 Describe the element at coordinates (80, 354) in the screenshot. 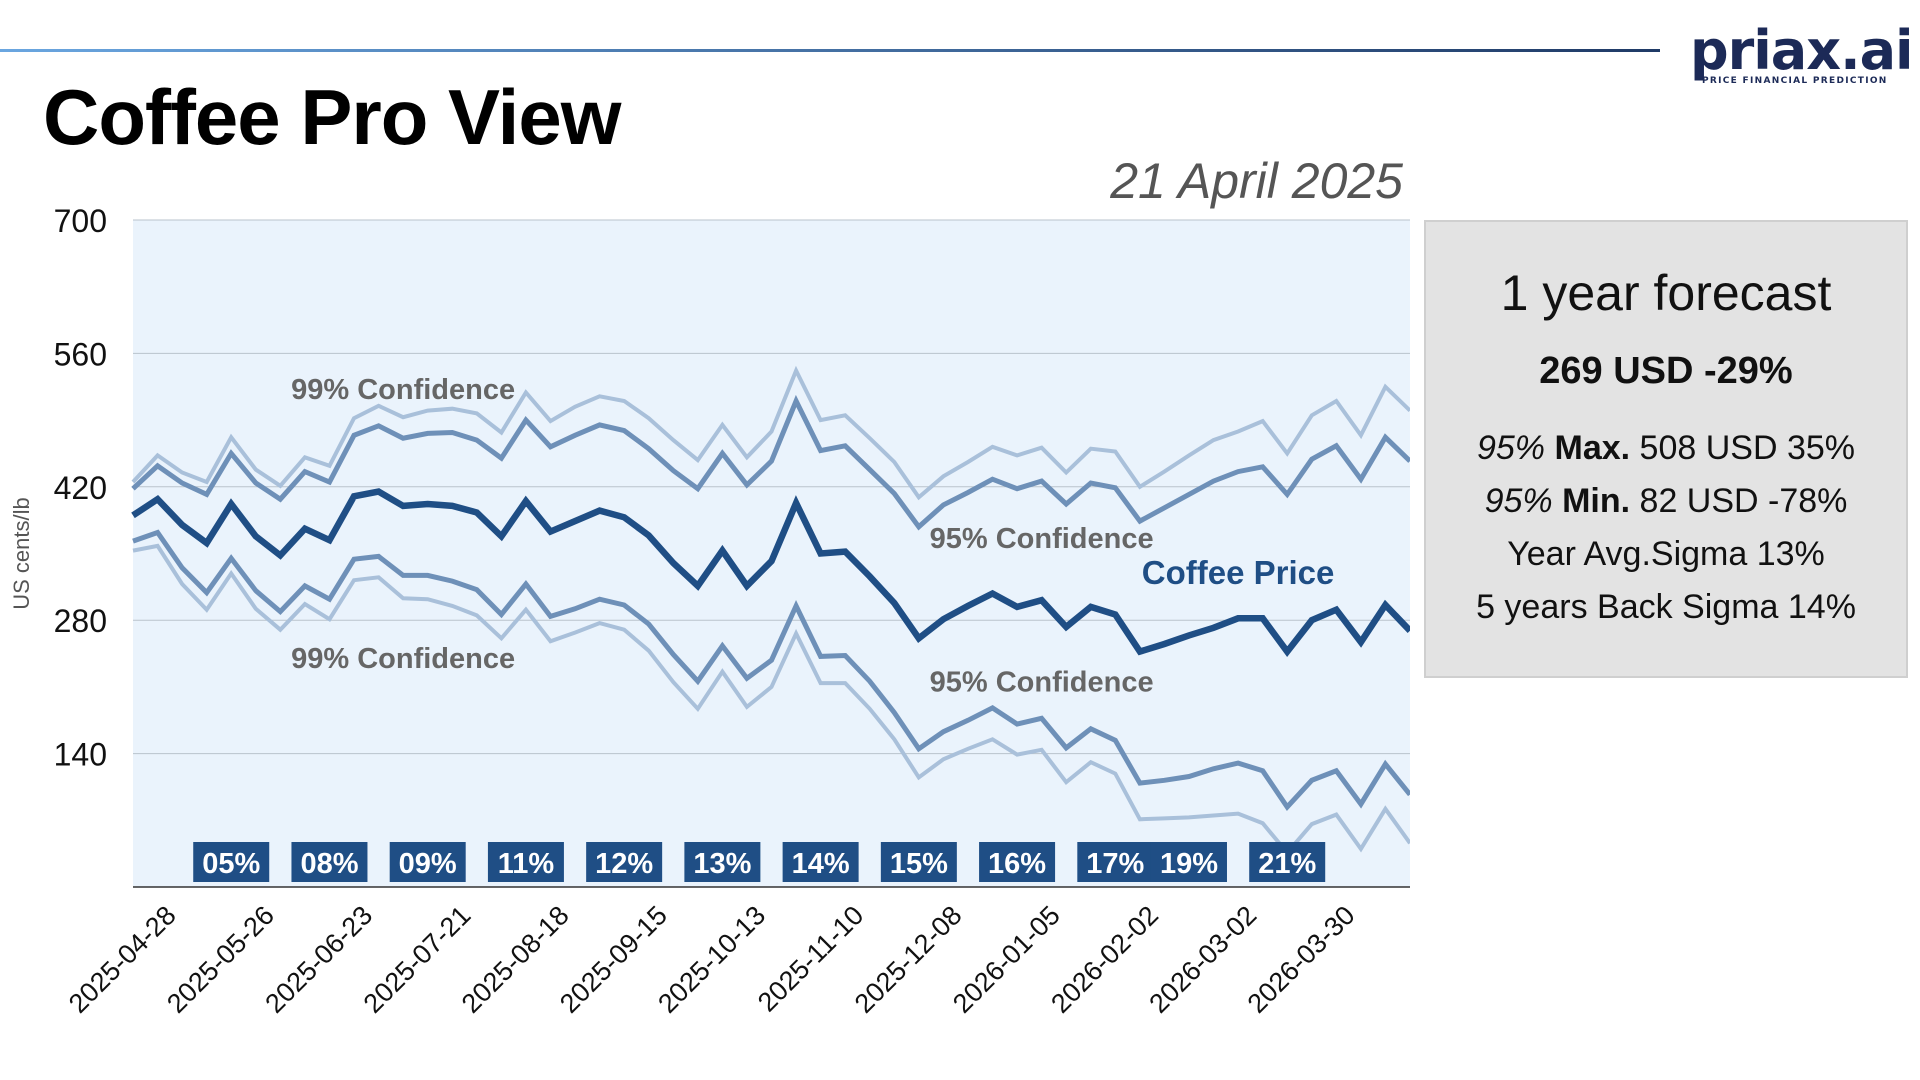

I see `y-tick-label: 560` at that location.